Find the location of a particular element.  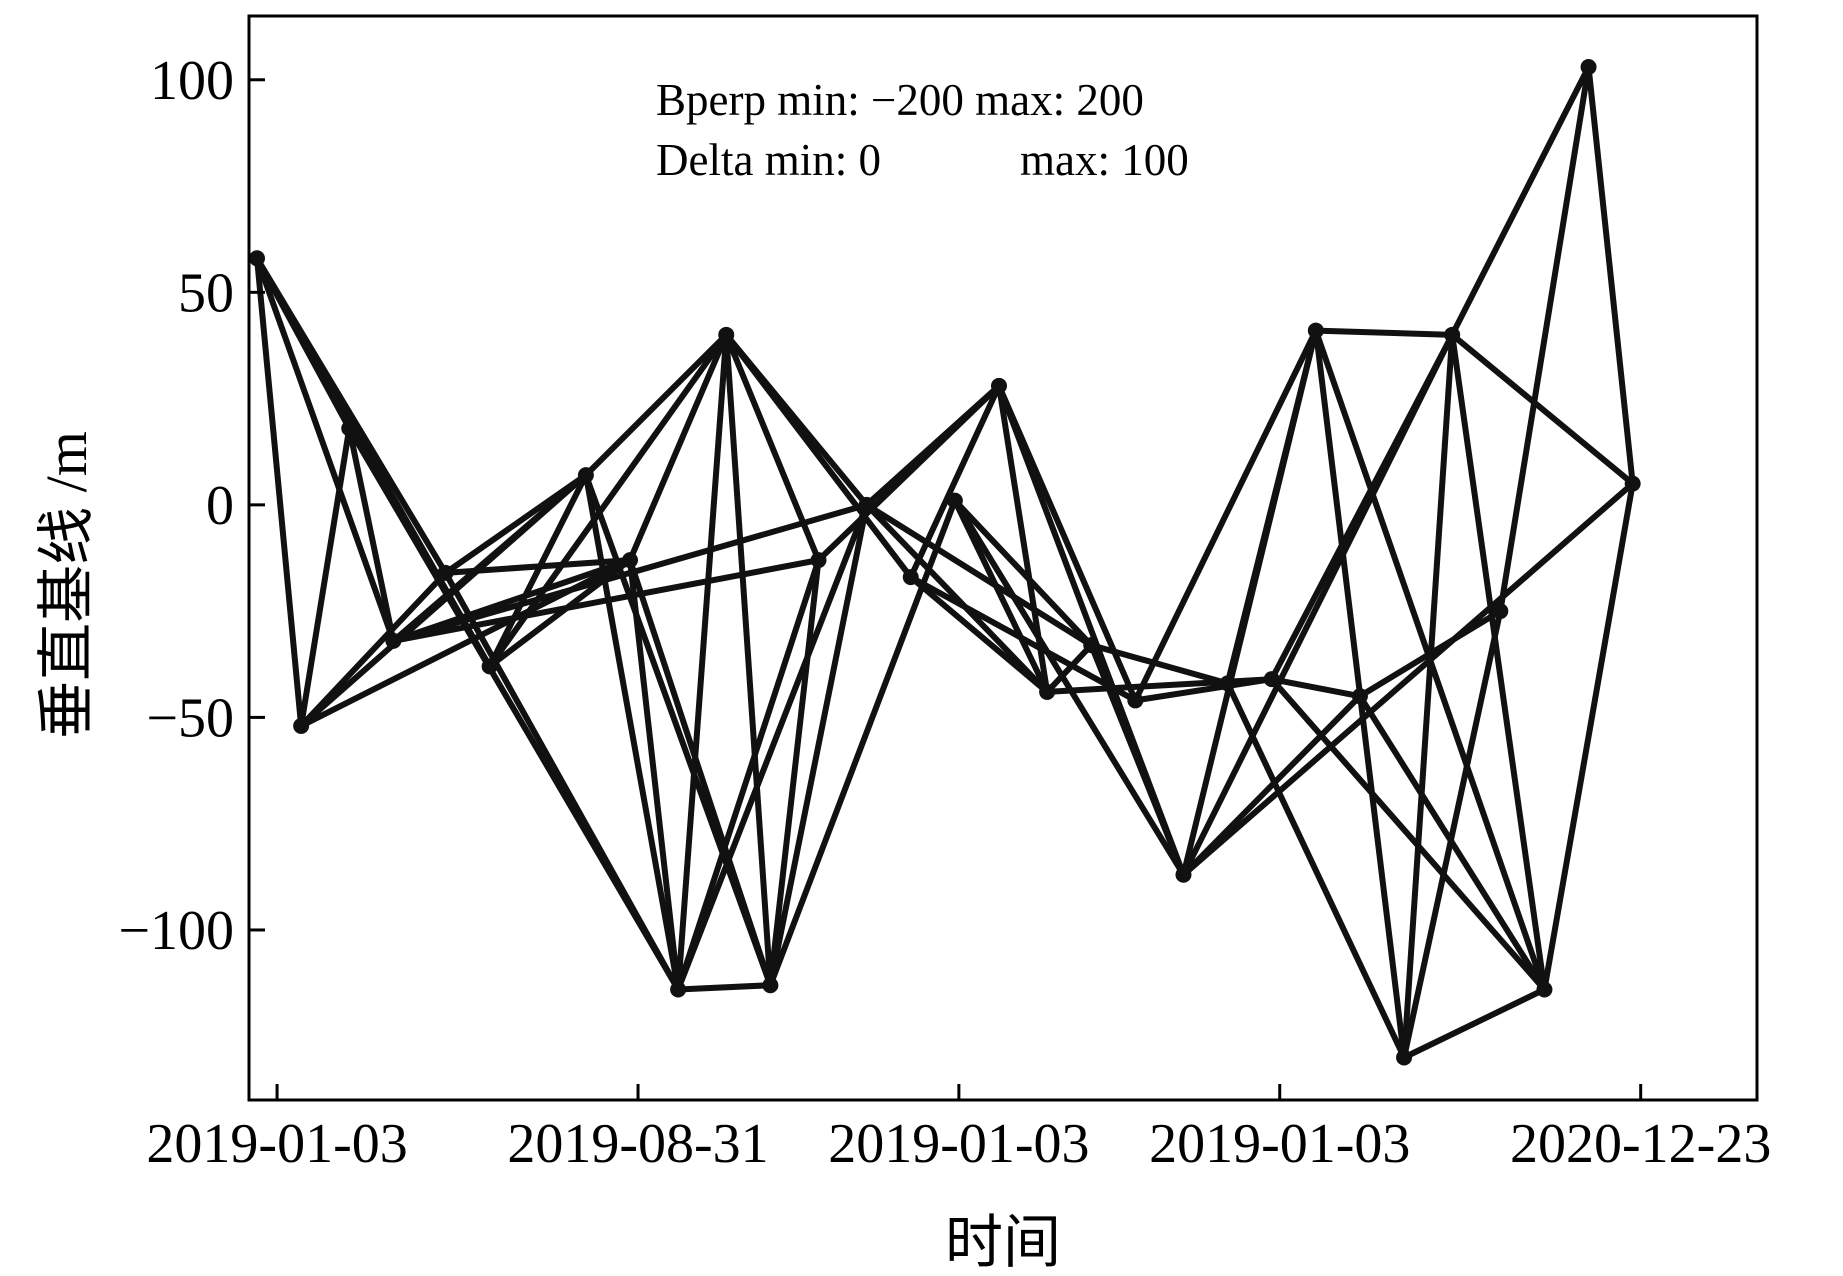

baseline-edge-O-Q is located at coordinates (1001, 596).